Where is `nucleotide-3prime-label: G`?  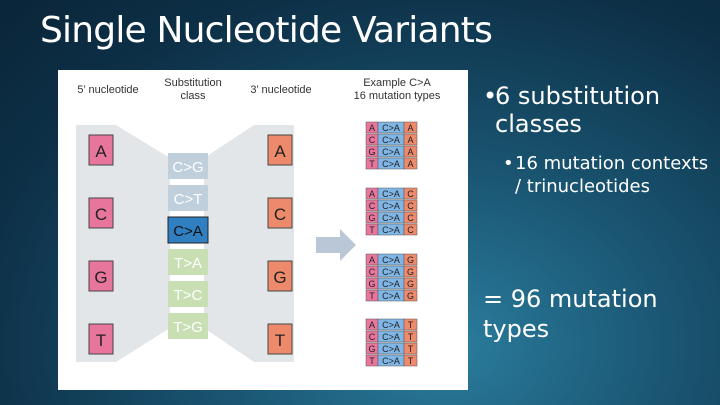 nucleotide-3prime-label: G is located at coordinates (279, 277).